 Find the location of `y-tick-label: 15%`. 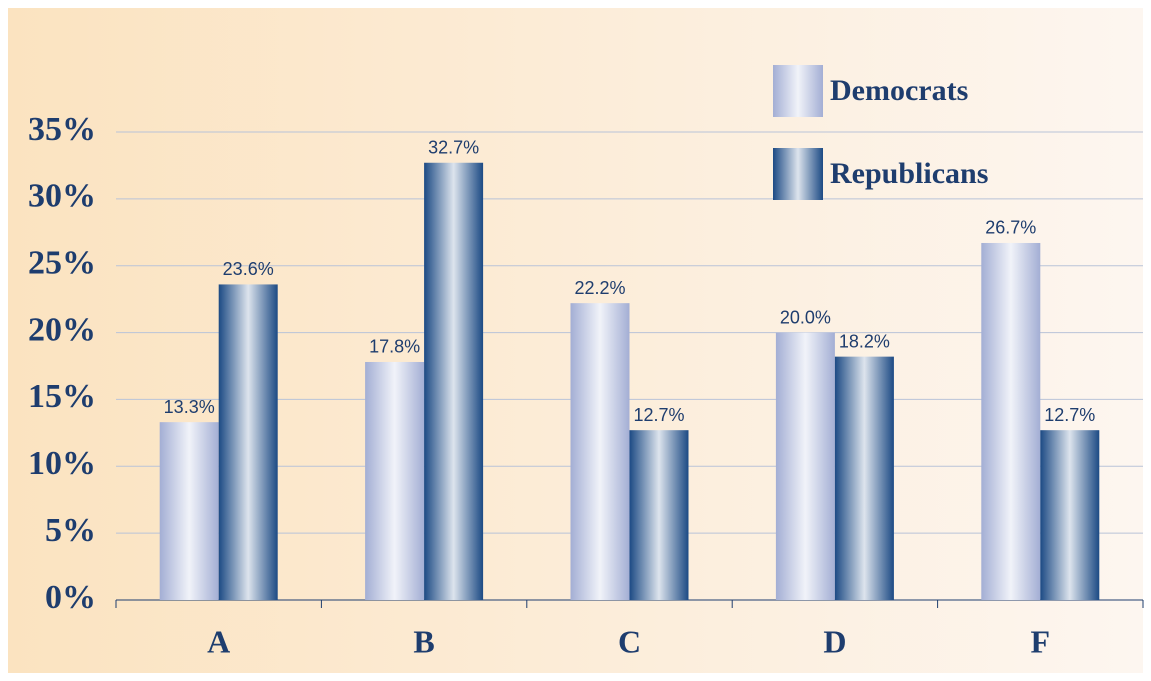

y-tick-label: 15% is located at coordinates (62, 396).